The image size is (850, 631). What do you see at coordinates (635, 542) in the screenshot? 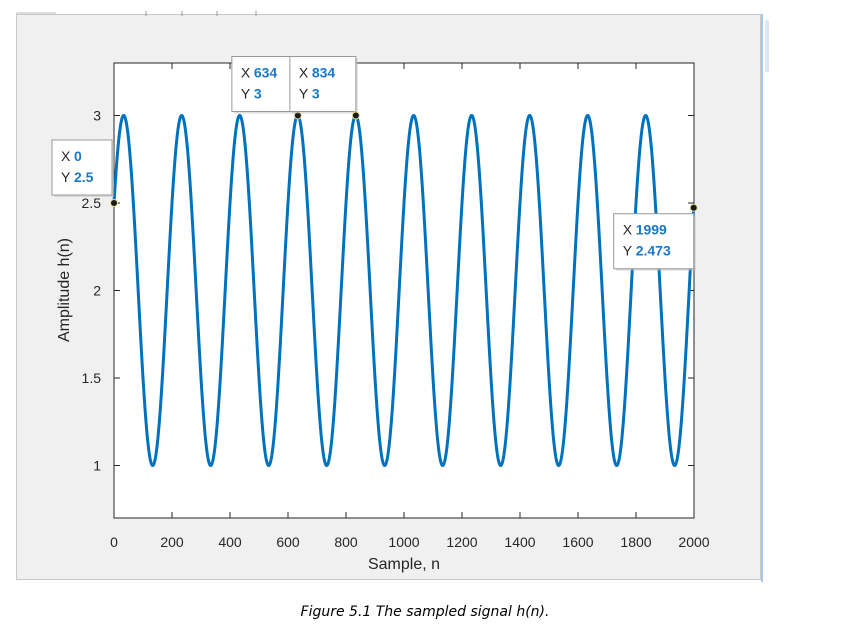
I see `x-tick-label: 1800` at bounding box center [635, 542].